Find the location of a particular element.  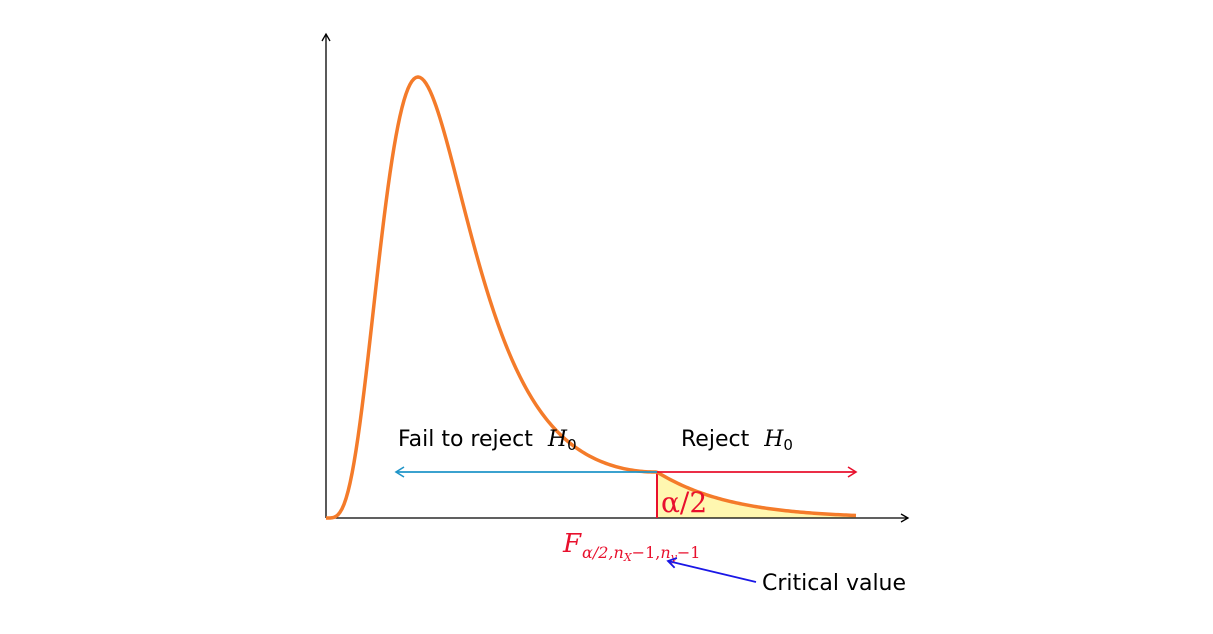

alpha-half-label: α/2 is located at coordinates (684, 502).